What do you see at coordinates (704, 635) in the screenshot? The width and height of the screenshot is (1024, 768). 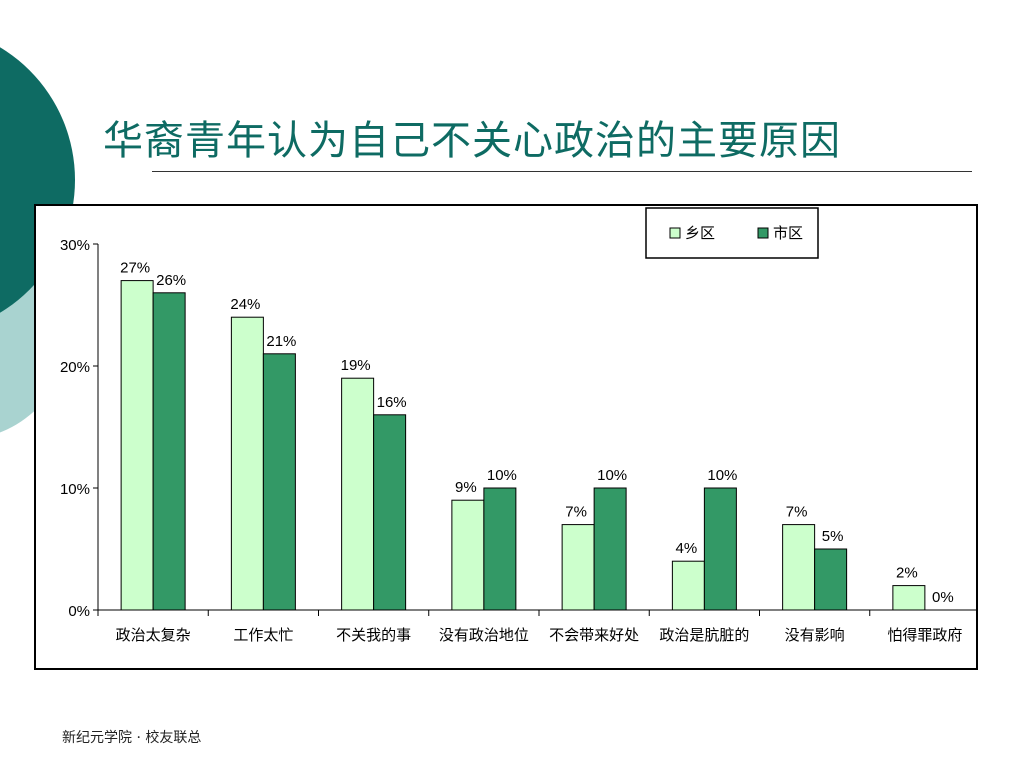 I see `x-tick-label: 政治是肮脏的` at bounding box center [704, 635].